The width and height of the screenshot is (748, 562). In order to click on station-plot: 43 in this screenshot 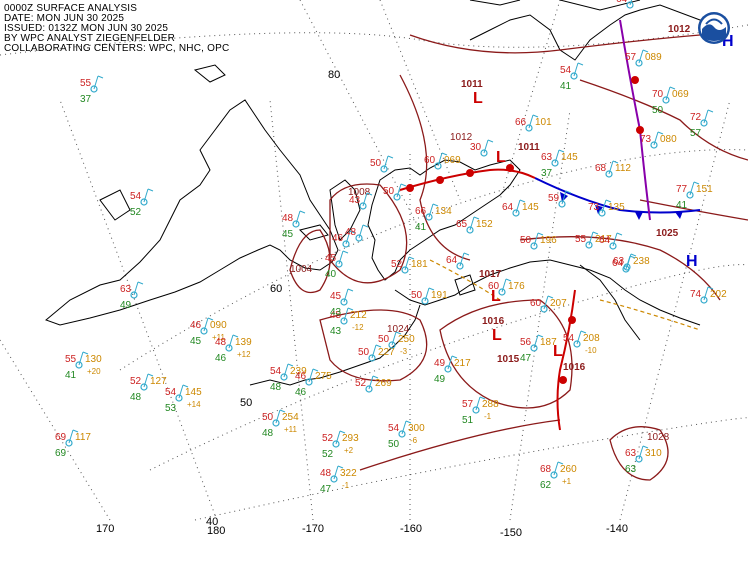, I will do `click(361, 201)`.